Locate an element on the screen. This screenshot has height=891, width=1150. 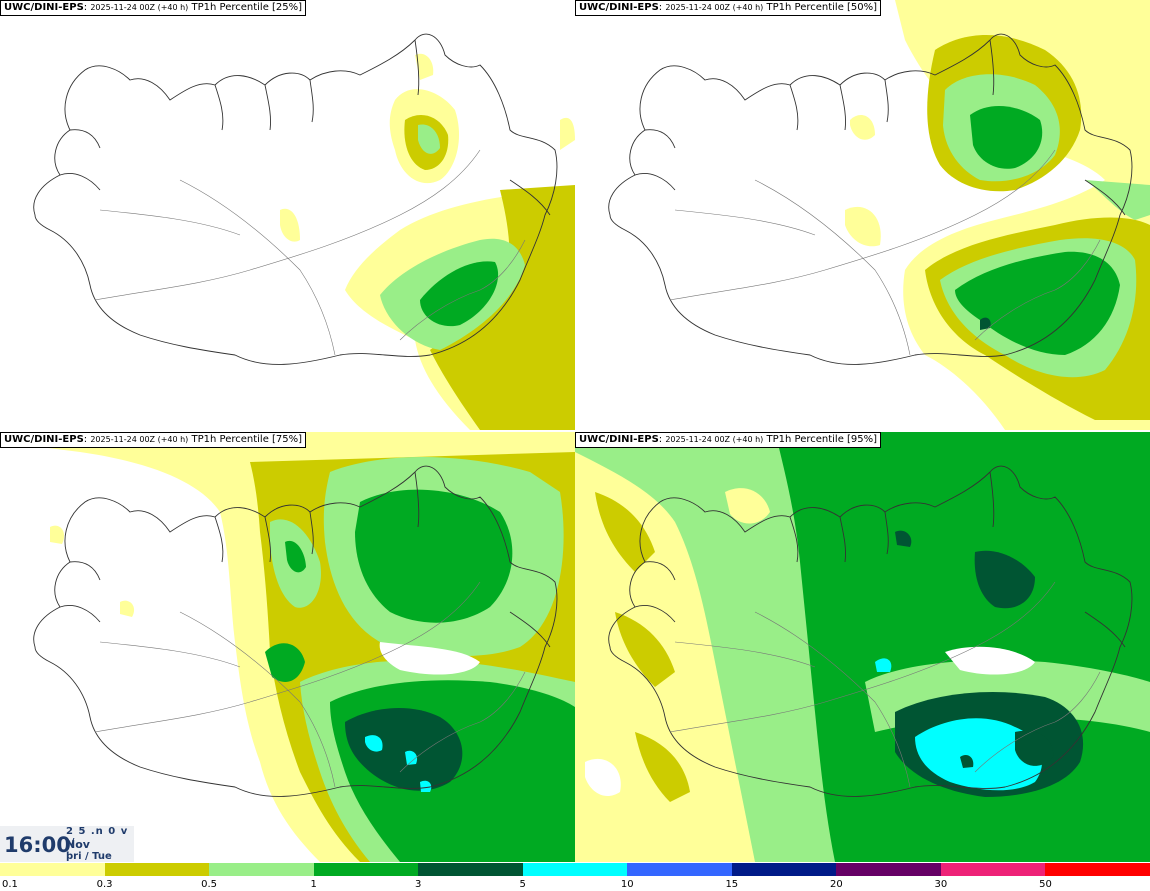
valid-month: Nov is located at coordinates (78, 844).